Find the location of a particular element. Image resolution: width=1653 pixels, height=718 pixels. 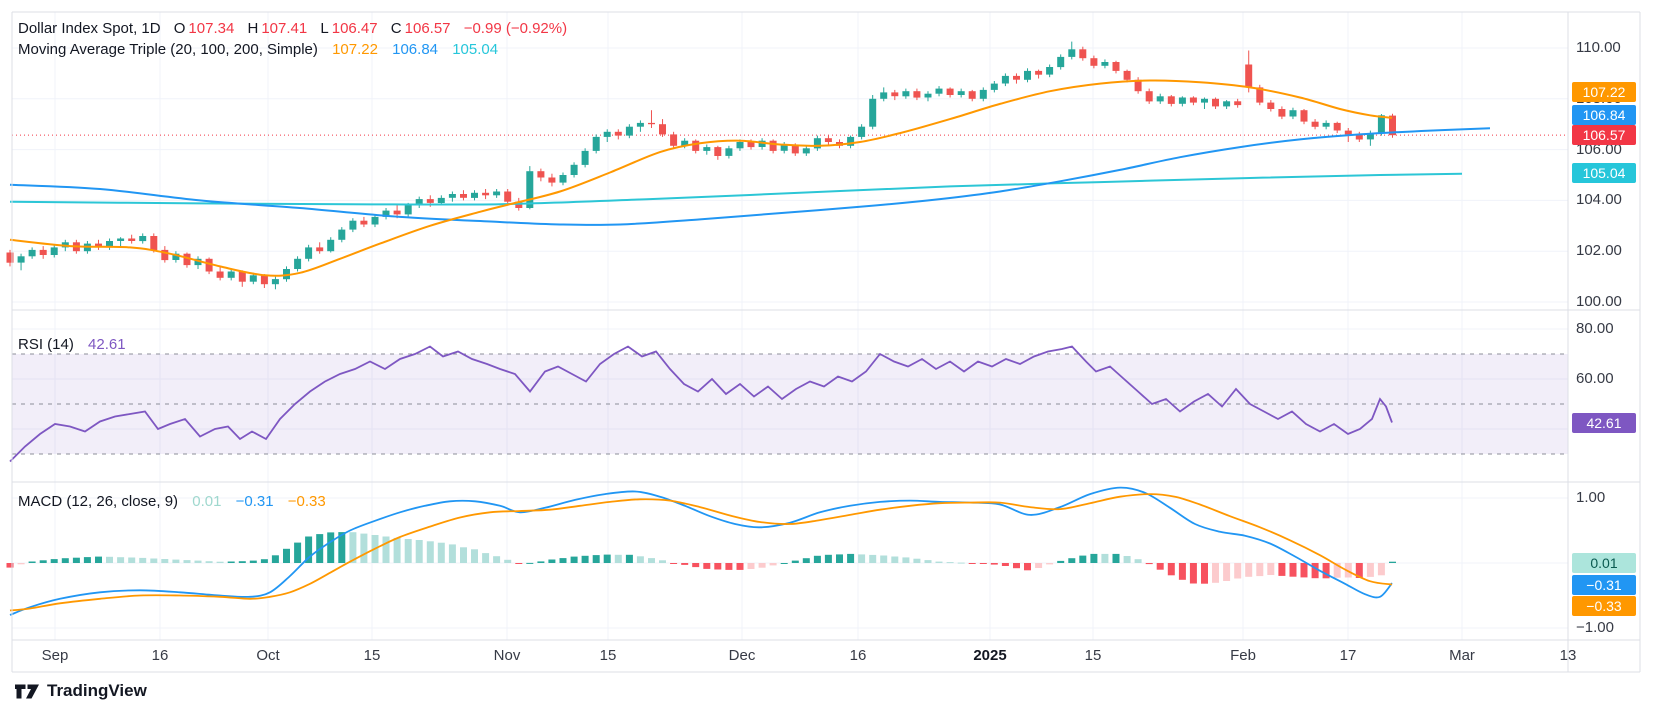

macd-line-value: −0.31 is located at coordinates (254, 501).